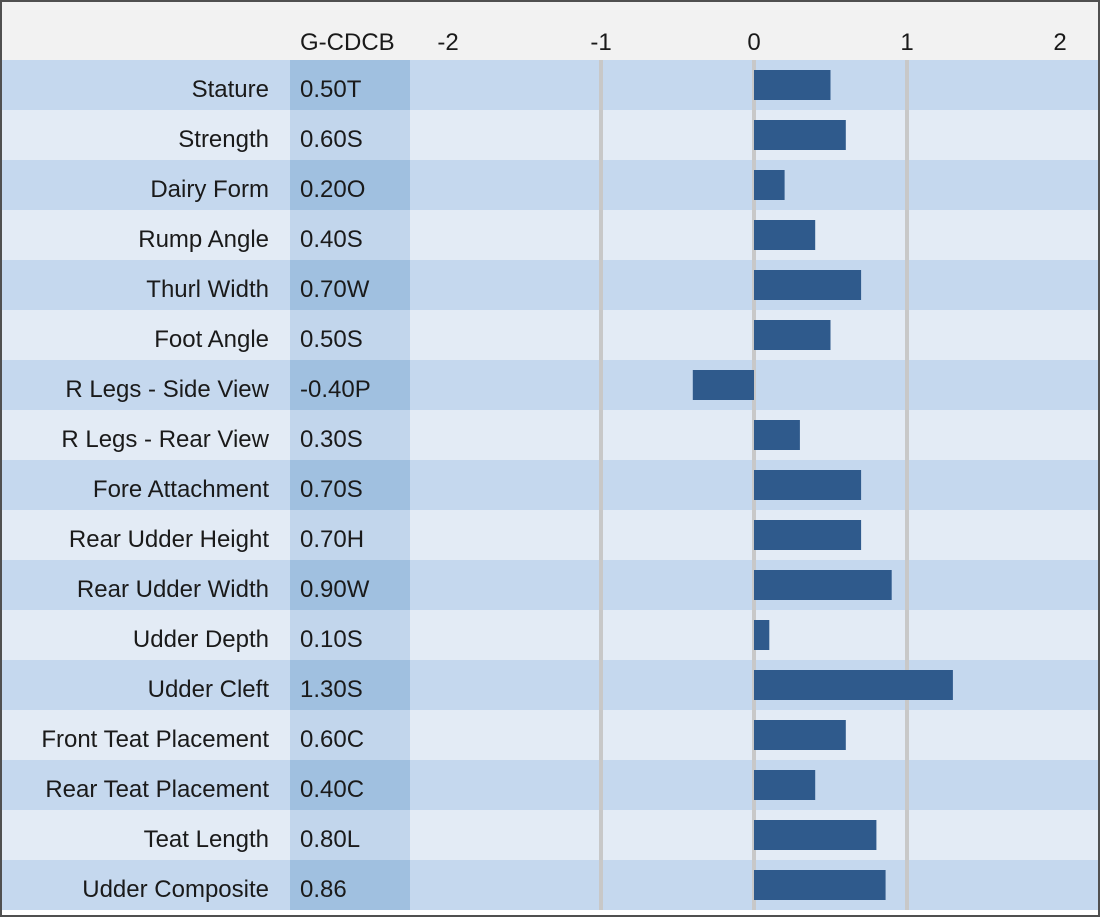 The image size is (1100, 917). What do you see at coordinates (201, 639) in the screenshot?
I see `trait-label: Udder Depth` at bounding box center [201, 639].